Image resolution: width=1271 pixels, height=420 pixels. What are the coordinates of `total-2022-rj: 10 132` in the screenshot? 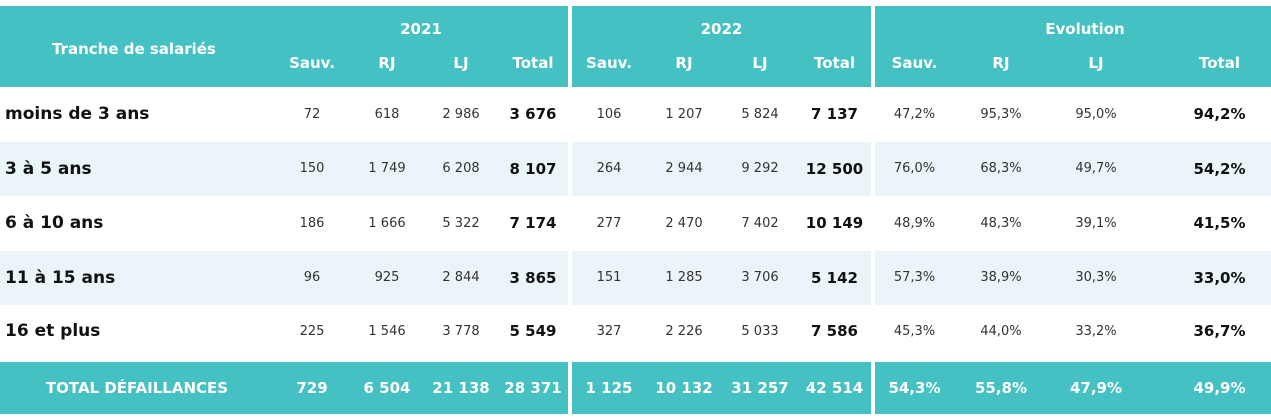 It's located at (684, 385).